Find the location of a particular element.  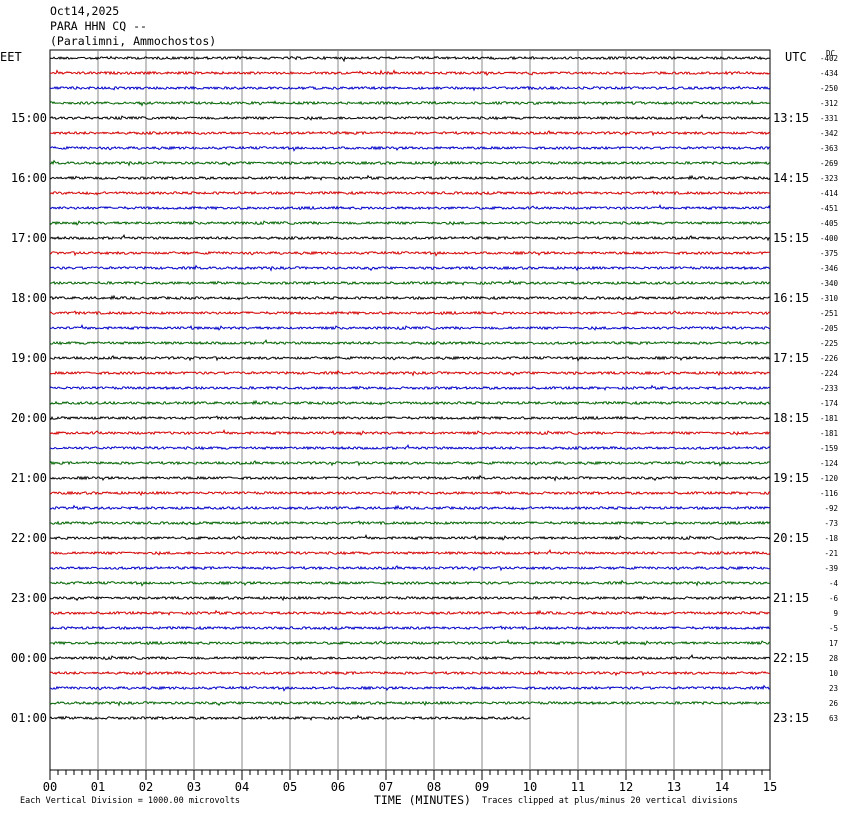

dc-offset-label: -323 is located at coordinates (829, 178).